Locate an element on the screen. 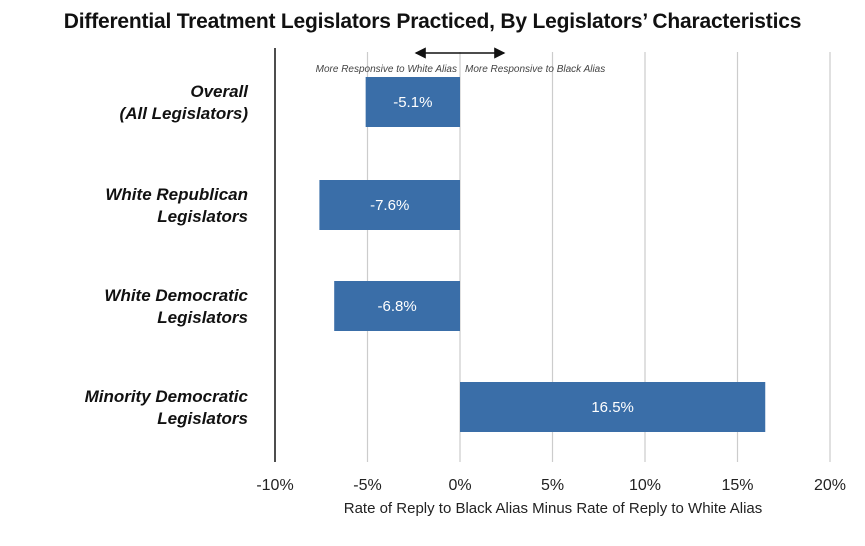 The image size is (865, 546). annotation-left: More Responsive to White Alias is located at coordinates (386, 69).